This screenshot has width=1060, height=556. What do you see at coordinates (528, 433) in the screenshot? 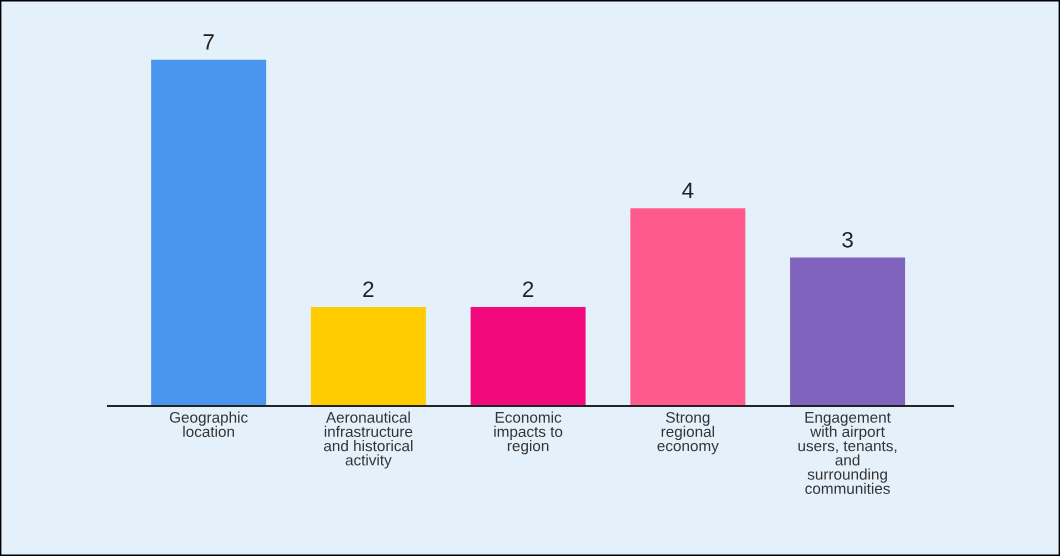
I see `x-tick-label: Economic impacts to region` at bounding box center [528, 433].